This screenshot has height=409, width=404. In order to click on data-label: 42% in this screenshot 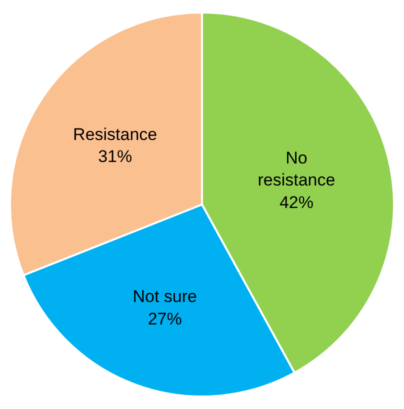, I will do `click(296, 202)`.